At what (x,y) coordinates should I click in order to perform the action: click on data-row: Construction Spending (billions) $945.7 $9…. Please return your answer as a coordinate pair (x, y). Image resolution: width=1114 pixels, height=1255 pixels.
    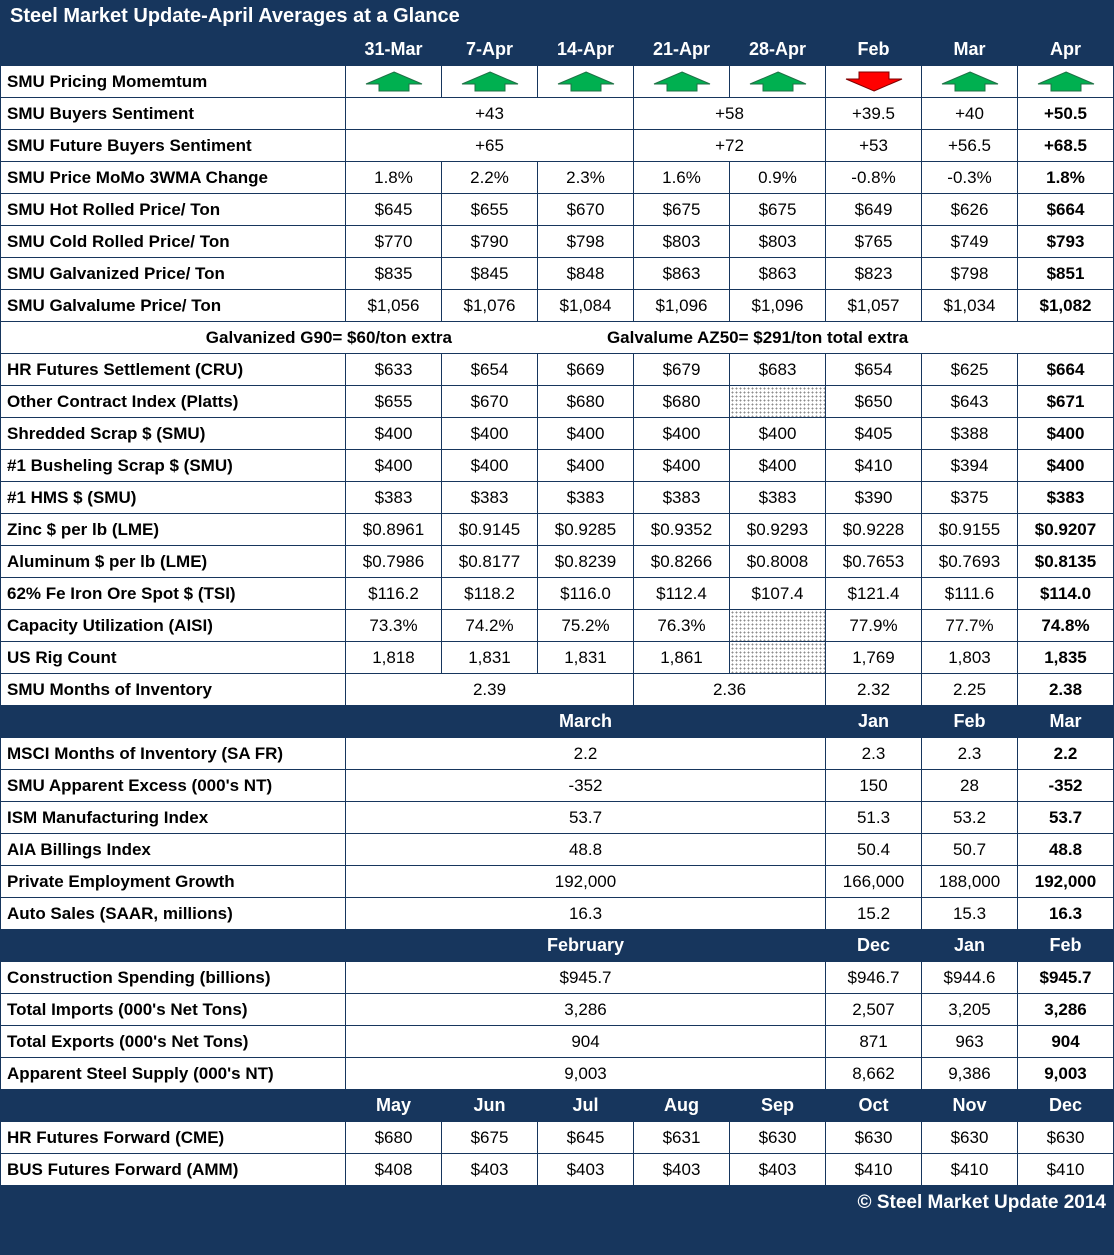
    Looking at the image, I should click on (557, 977).